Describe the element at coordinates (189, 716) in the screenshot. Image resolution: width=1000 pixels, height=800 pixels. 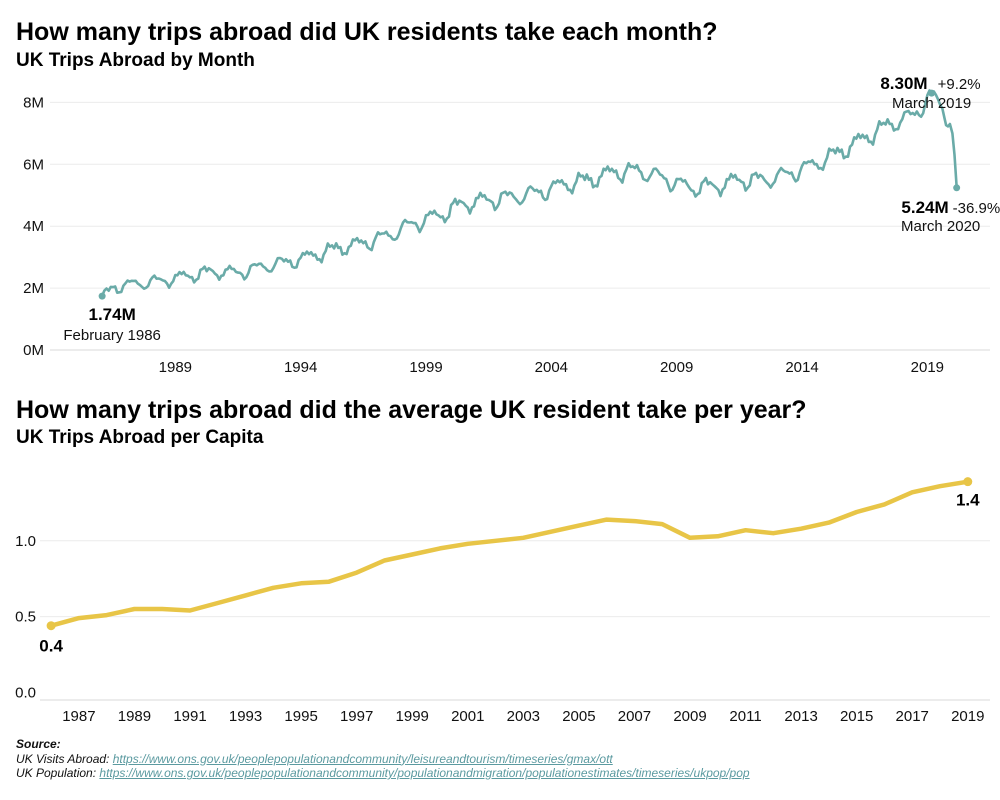
I see `x-tick-label: 1991` at that location.